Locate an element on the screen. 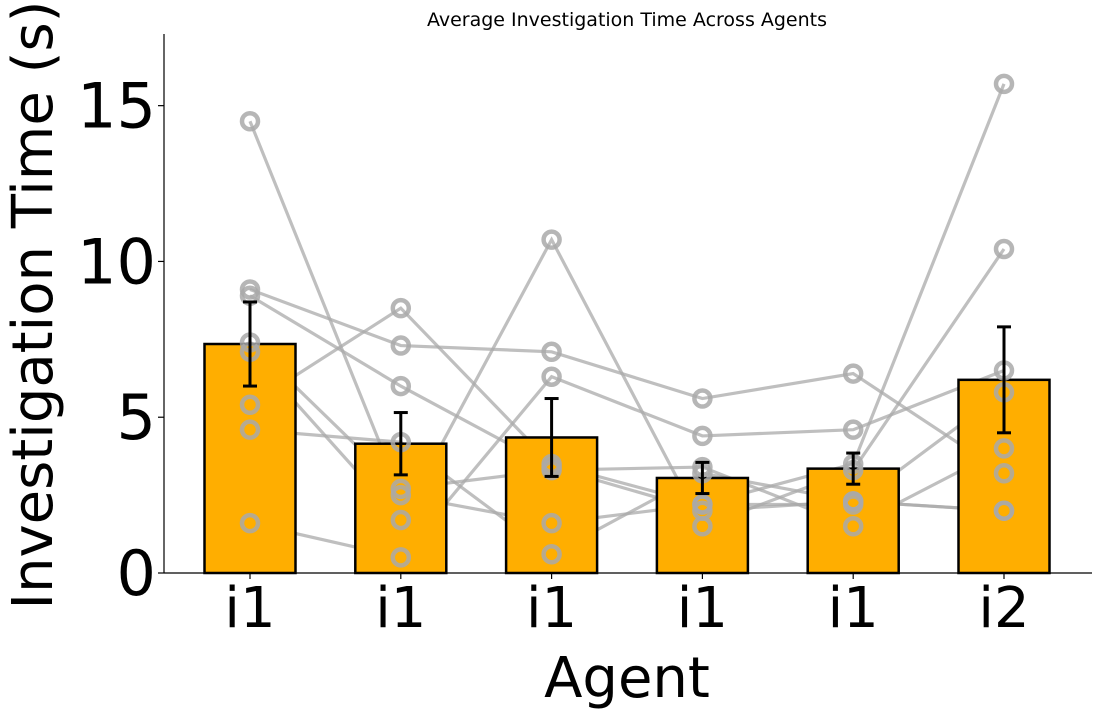 The image size is (1102, 717). bar is located at coordinates (853, 521).